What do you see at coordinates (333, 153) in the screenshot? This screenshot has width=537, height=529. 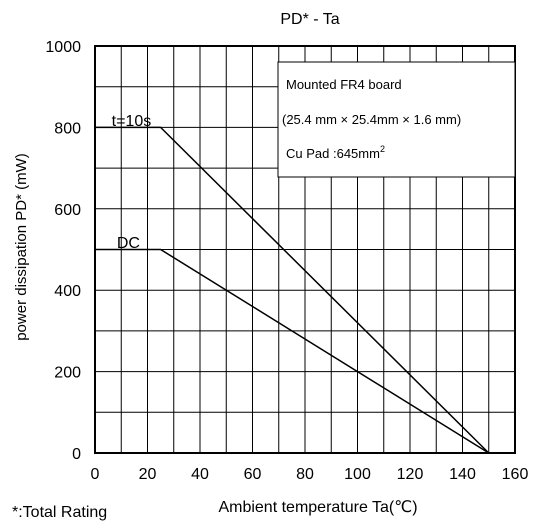 I see `annotation-line-3-text: Cu Pad :645mm` at bounding box center [333, 153].